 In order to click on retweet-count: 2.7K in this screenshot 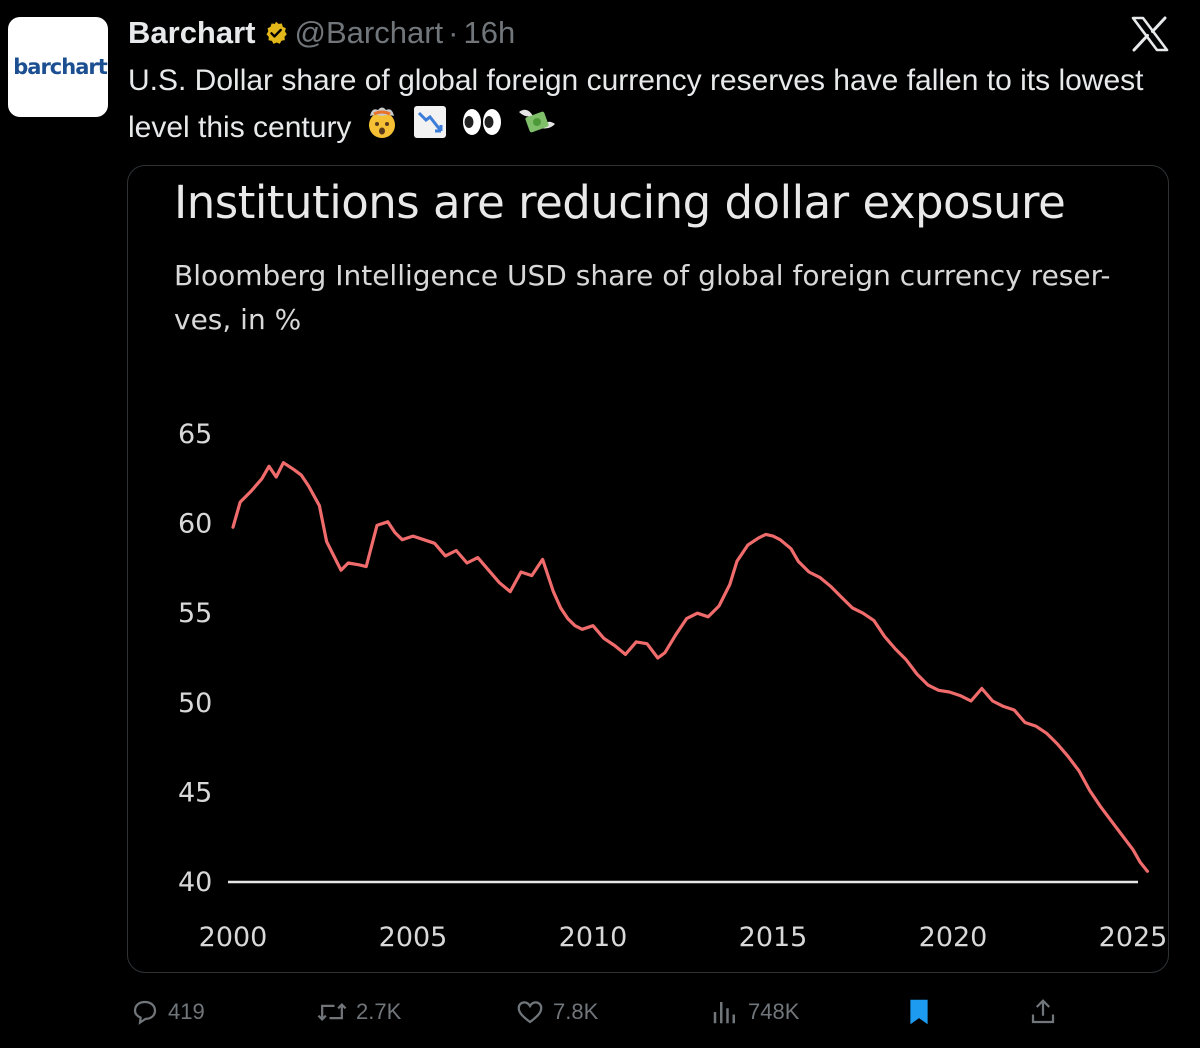, I will do `click(379, 1011)`.